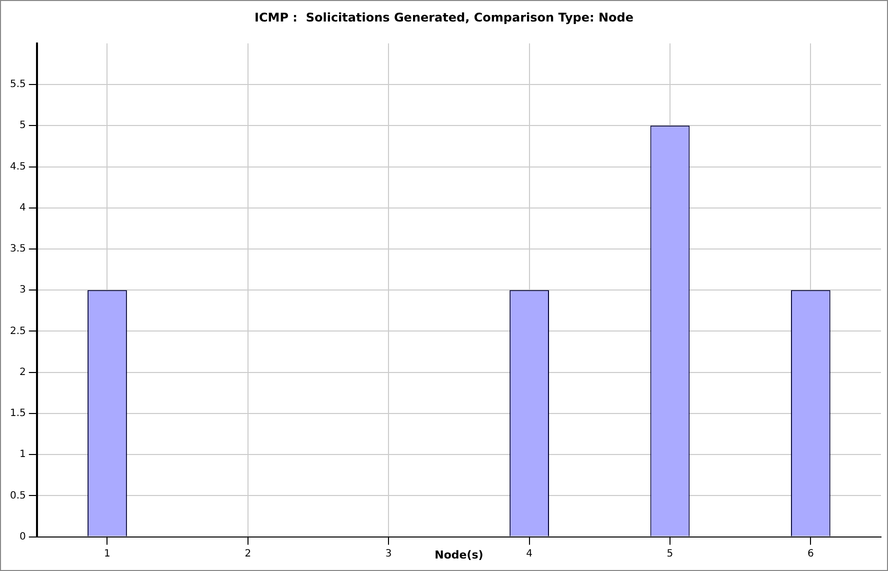 This screenshot has width=888, height=571. Describe the element at coordinates (18, 331) in the screenshot. I see `y-tick-label: 2.5` at that location.